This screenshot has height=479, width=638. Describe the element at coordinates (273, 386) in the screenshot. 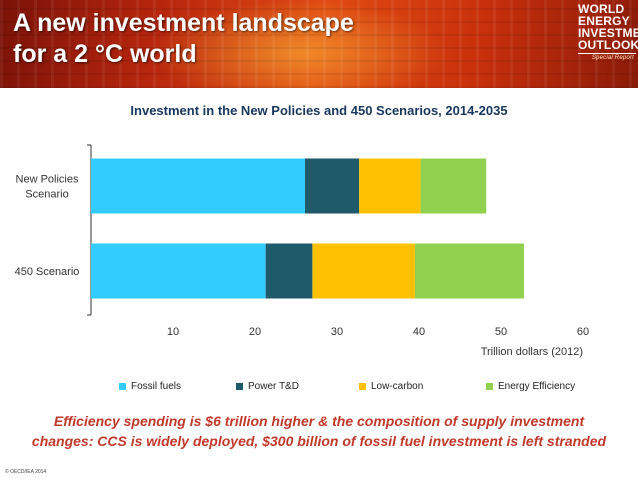

I see `legend-label: Power T&D` at that location.